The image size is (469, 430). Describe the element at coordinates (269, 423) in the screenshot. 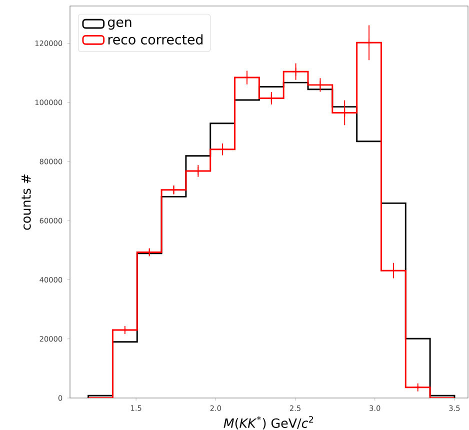

I see `x-axis-title: M(KK$^{*}$) GeV/c$^{2}$` at that location.